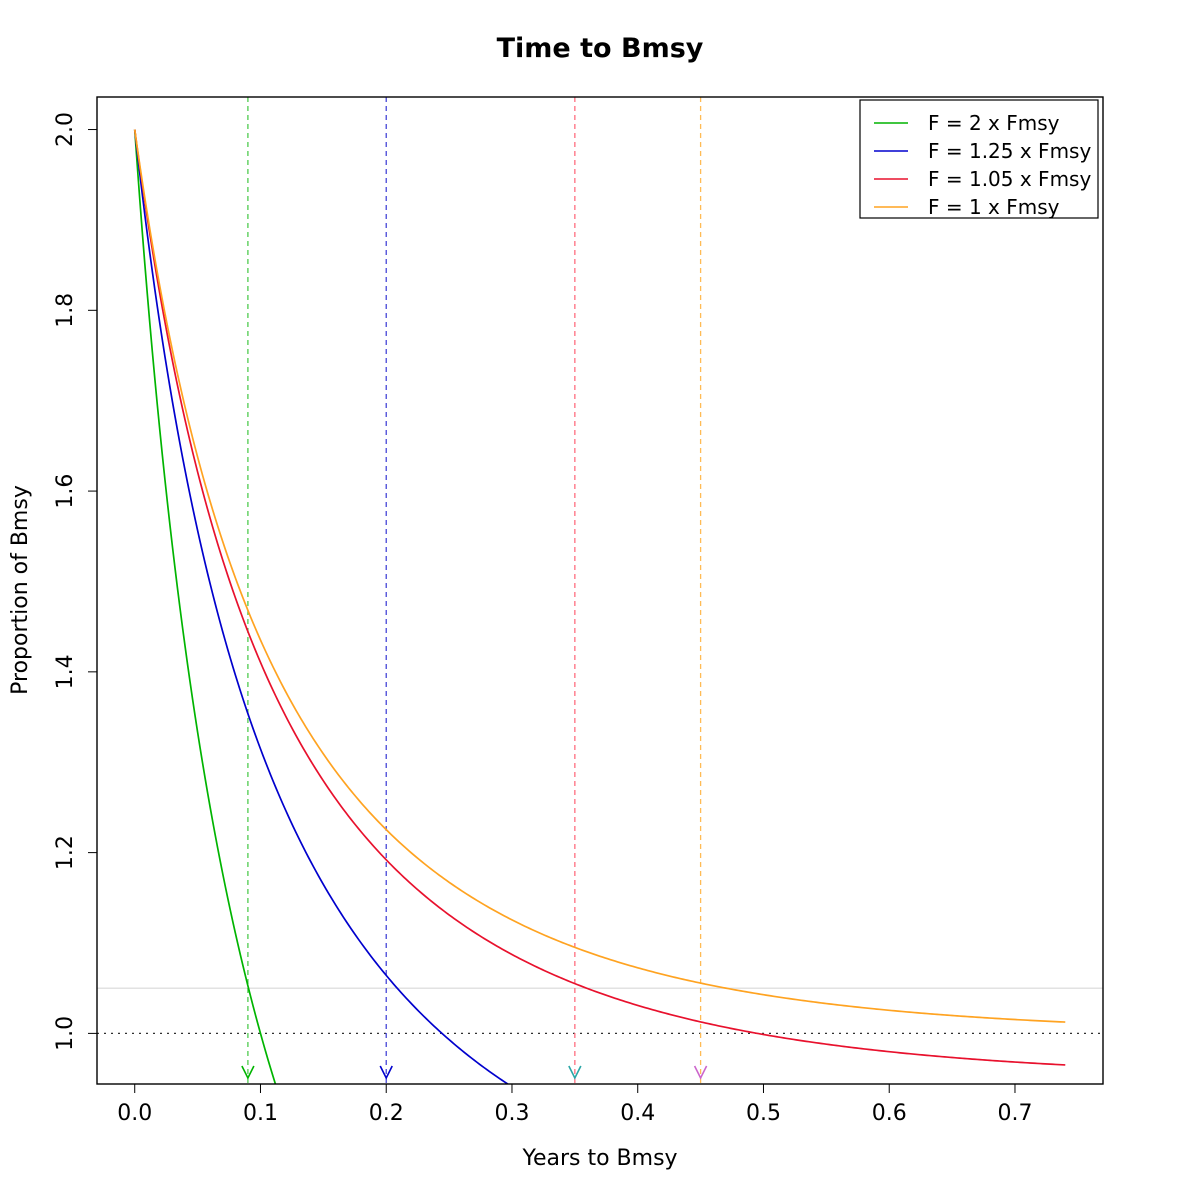  What do you see at coordinates (511, 1113) in the screenshot?
I see `x-tick-label: 0.3` at bounding box center [511, 1113].